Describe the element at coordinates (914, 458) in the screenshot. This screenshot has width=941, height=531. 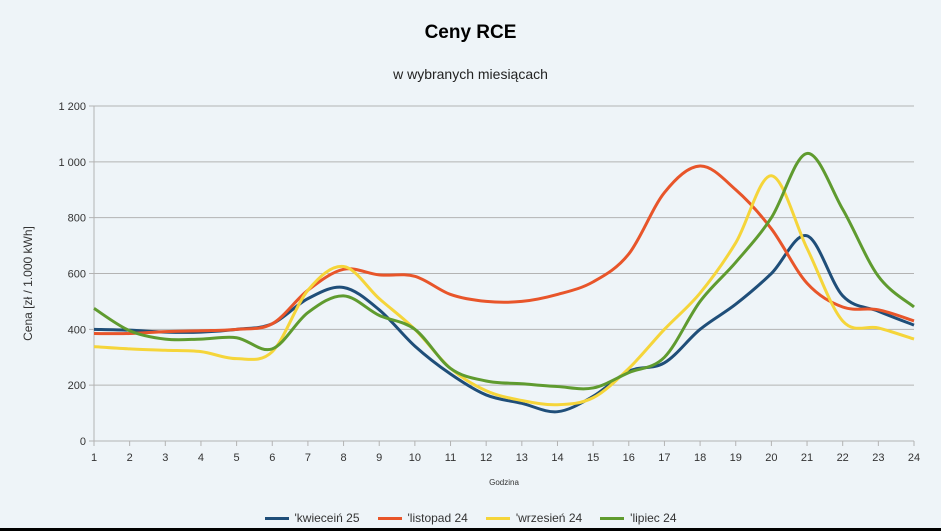
I see `x-tick-label: 24` at that location.